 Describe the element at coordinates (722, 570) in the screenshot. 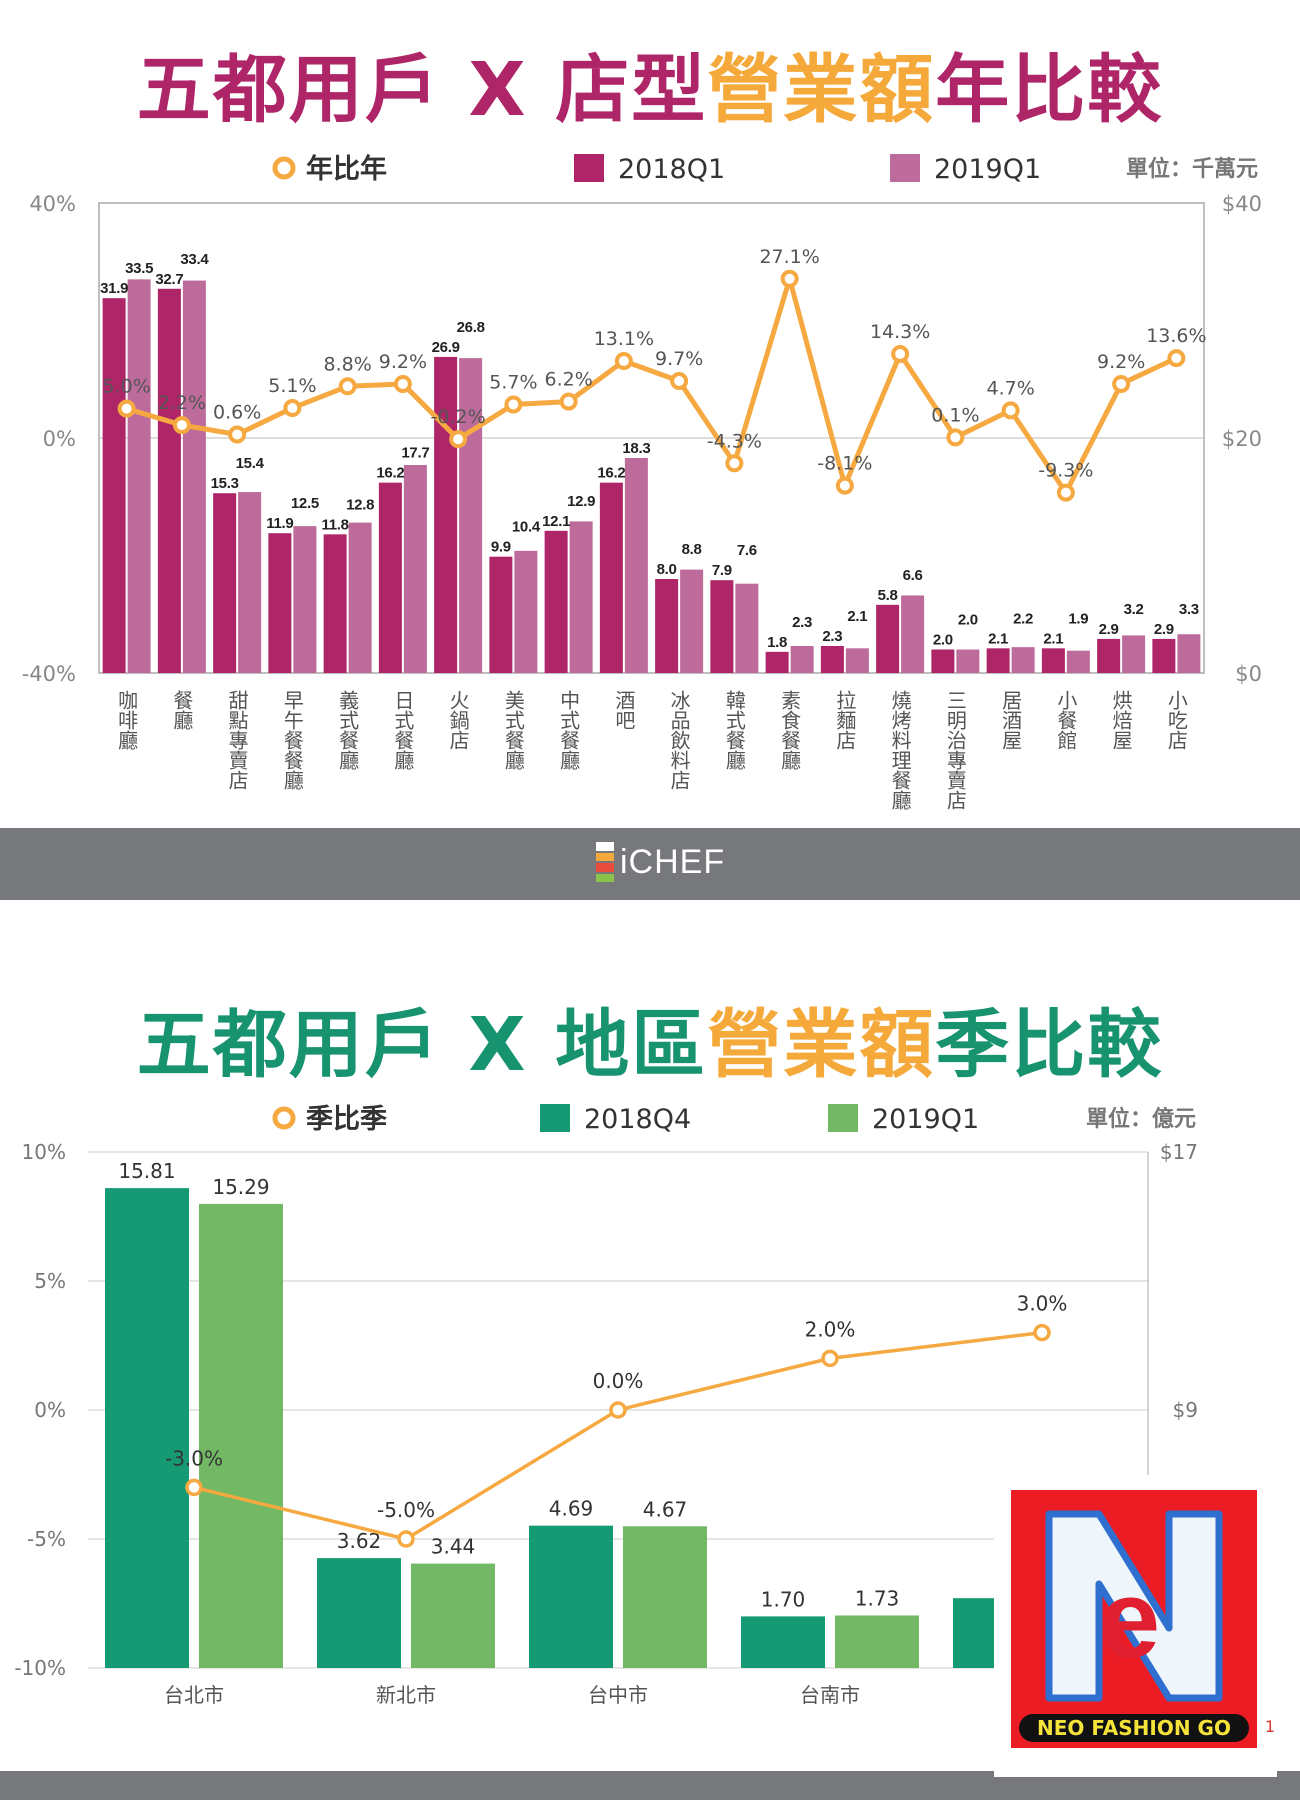

I see `bar-value-label: 7.9` at that location.